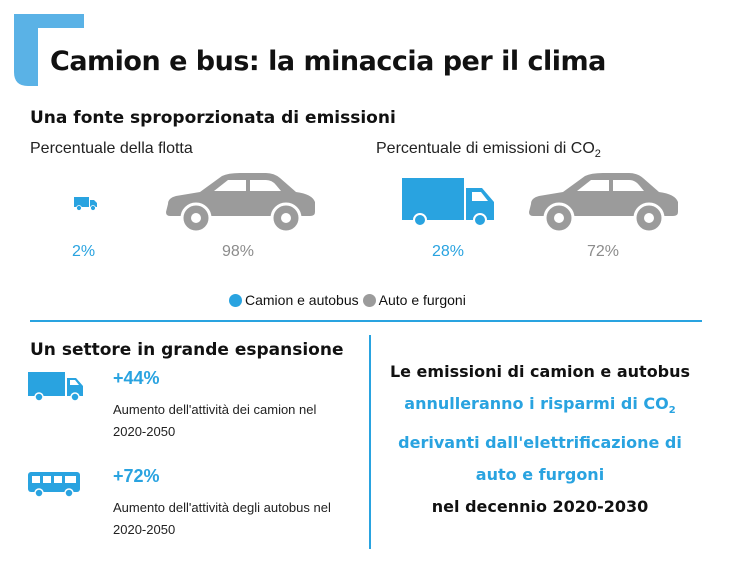 The height and width of the screenshot is (576, 736). What do you see at coordinates (369, 300) in the screenshot?
I see `legend-dot-cars` at bounding box center [369, 300].